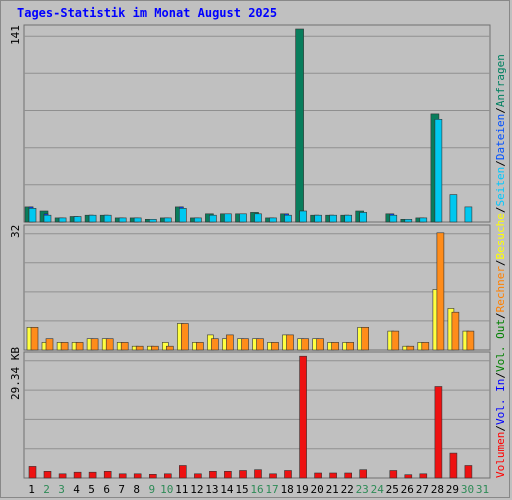  Describe the element at coordinates (407, 489) in the screenshot. I see `x-tick-label: 26` at that location.